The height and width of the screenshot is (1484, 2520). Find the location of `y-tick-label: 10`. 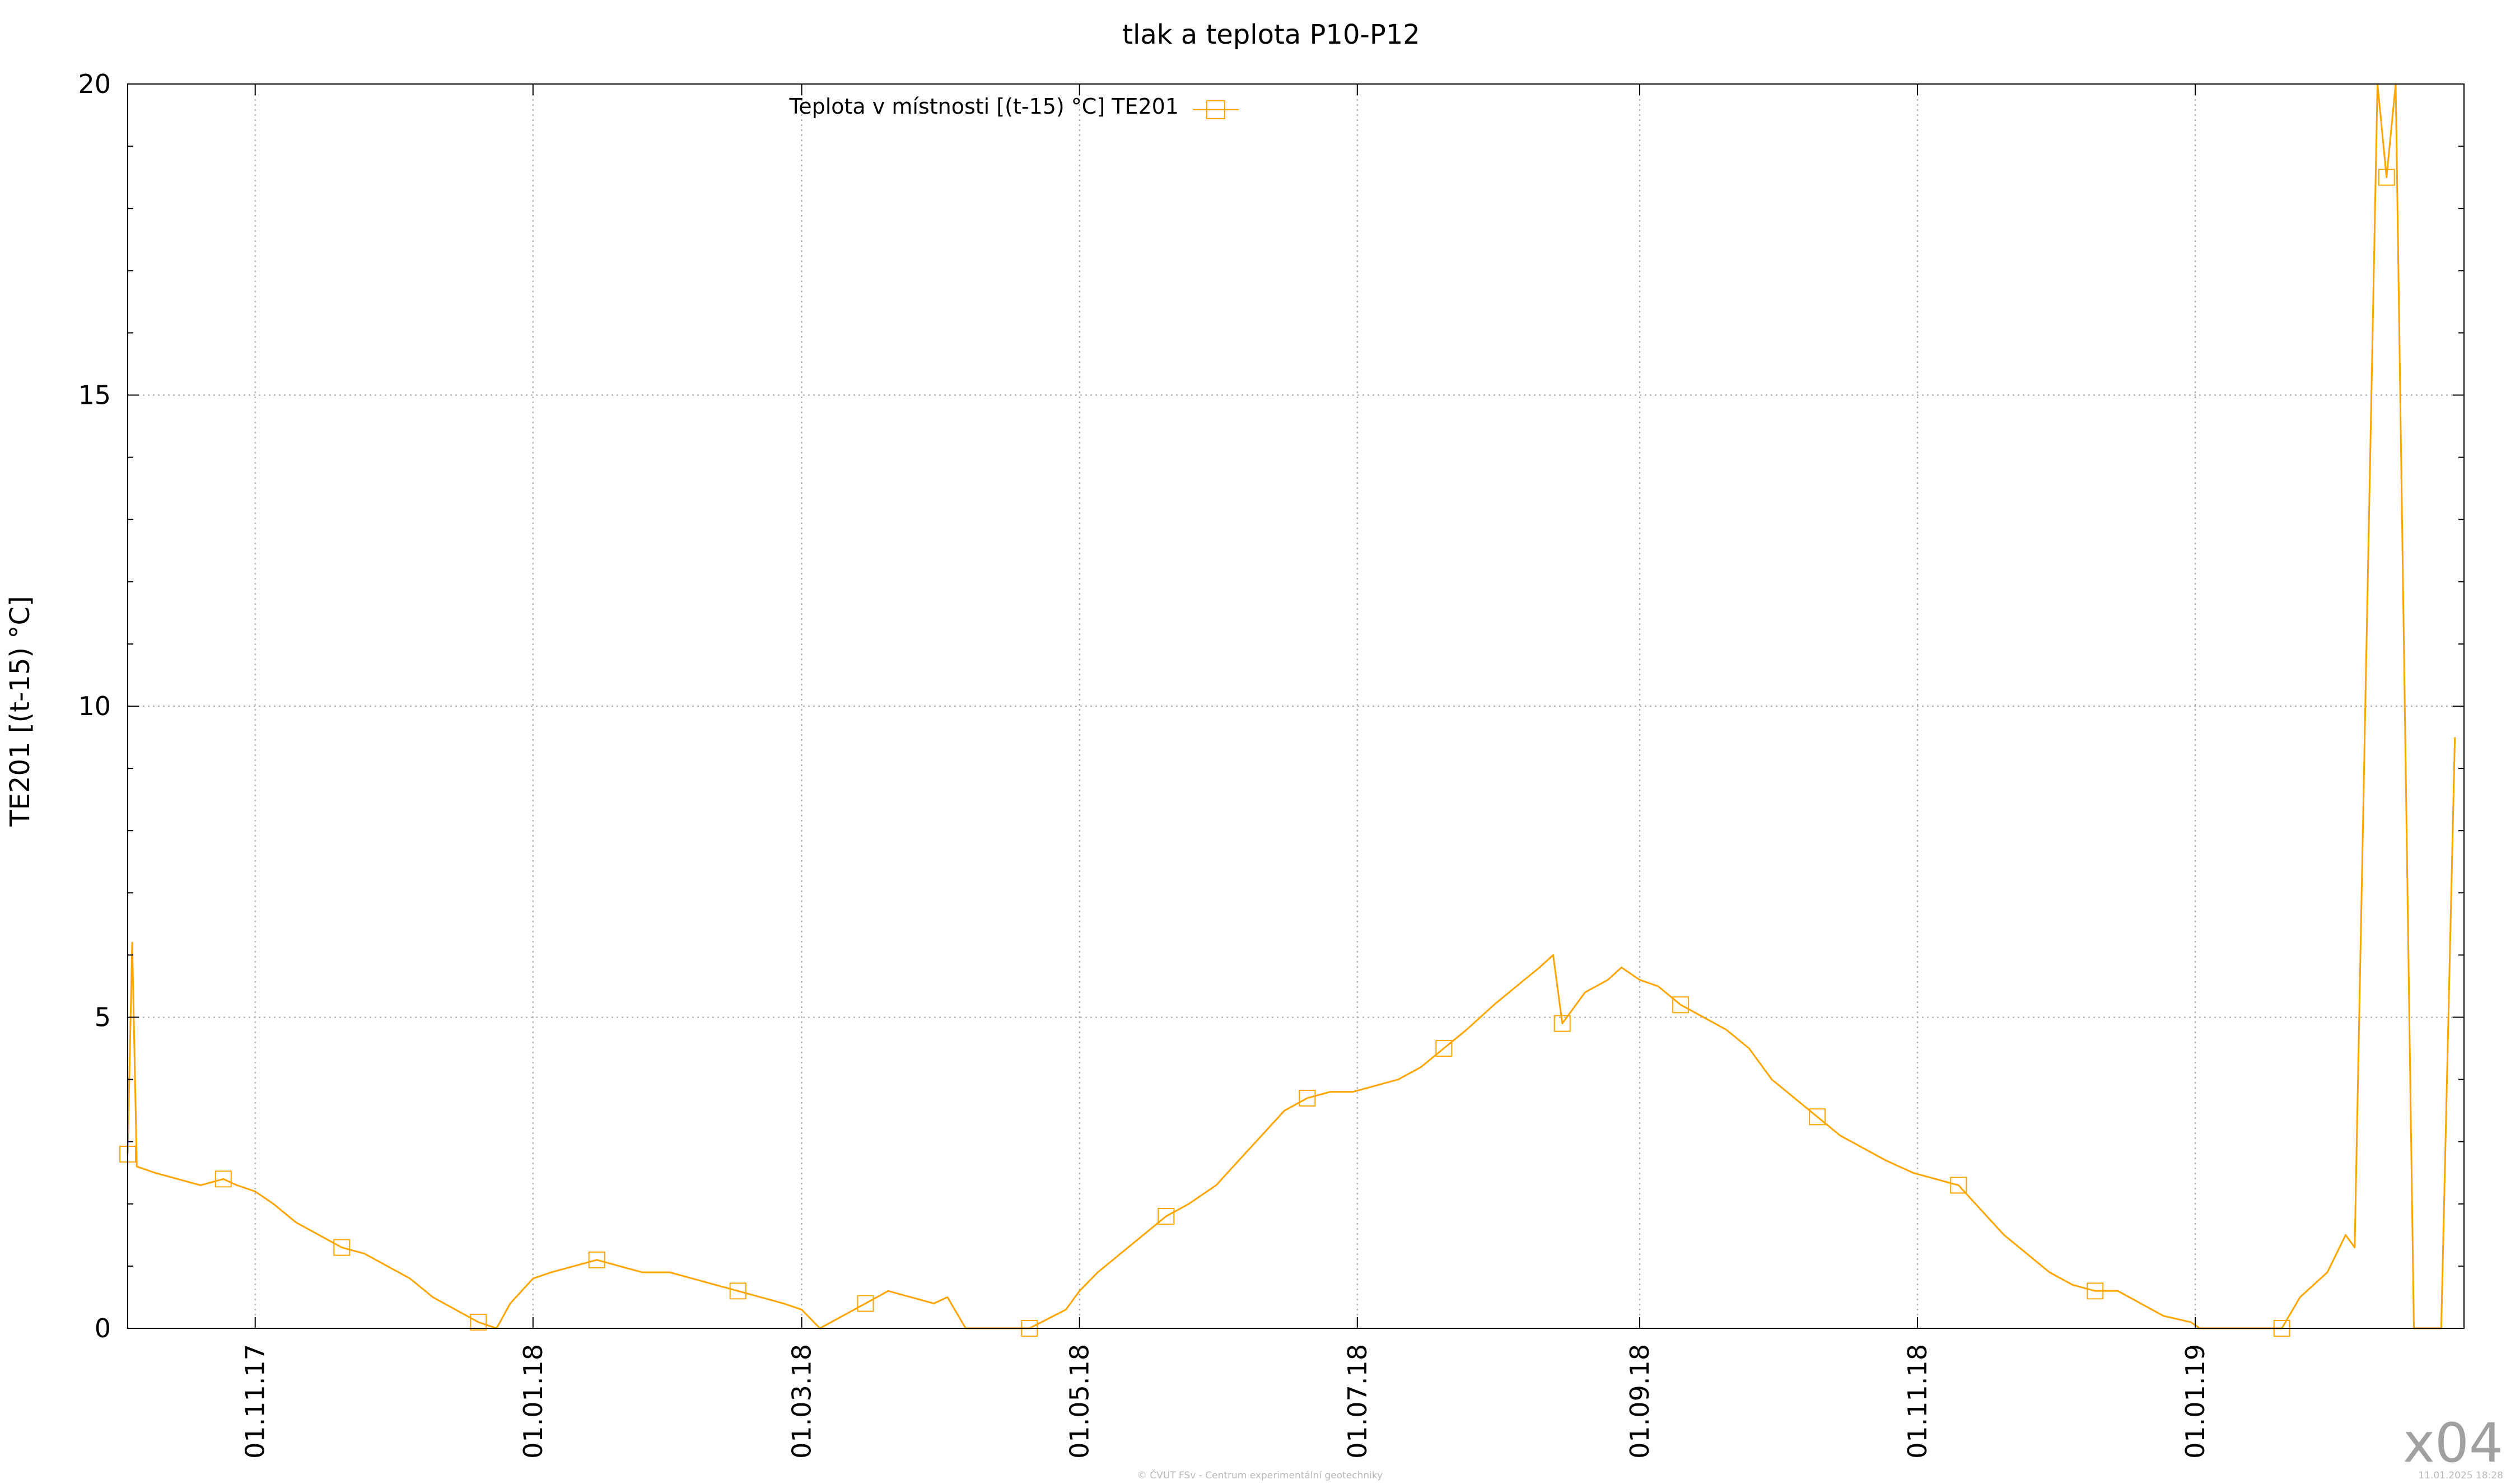

y-tick-label: 10 is located at coordinates (95, 706).